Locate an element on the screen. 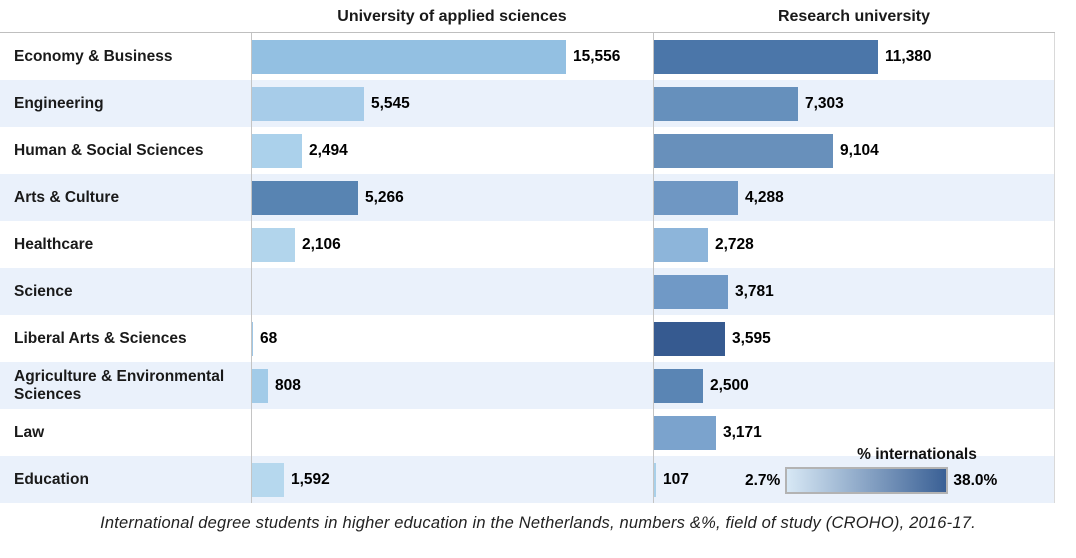  bar-value-label: 2,728 is located at coordinates (734, 244).